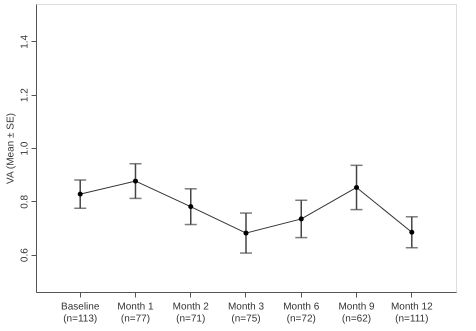 Image resolution: width=476 pixels, height=331 pixels. Describe the element at coordinates (25, 95) in the screenshot. I see `y-tick-label: 1.2` at that location.